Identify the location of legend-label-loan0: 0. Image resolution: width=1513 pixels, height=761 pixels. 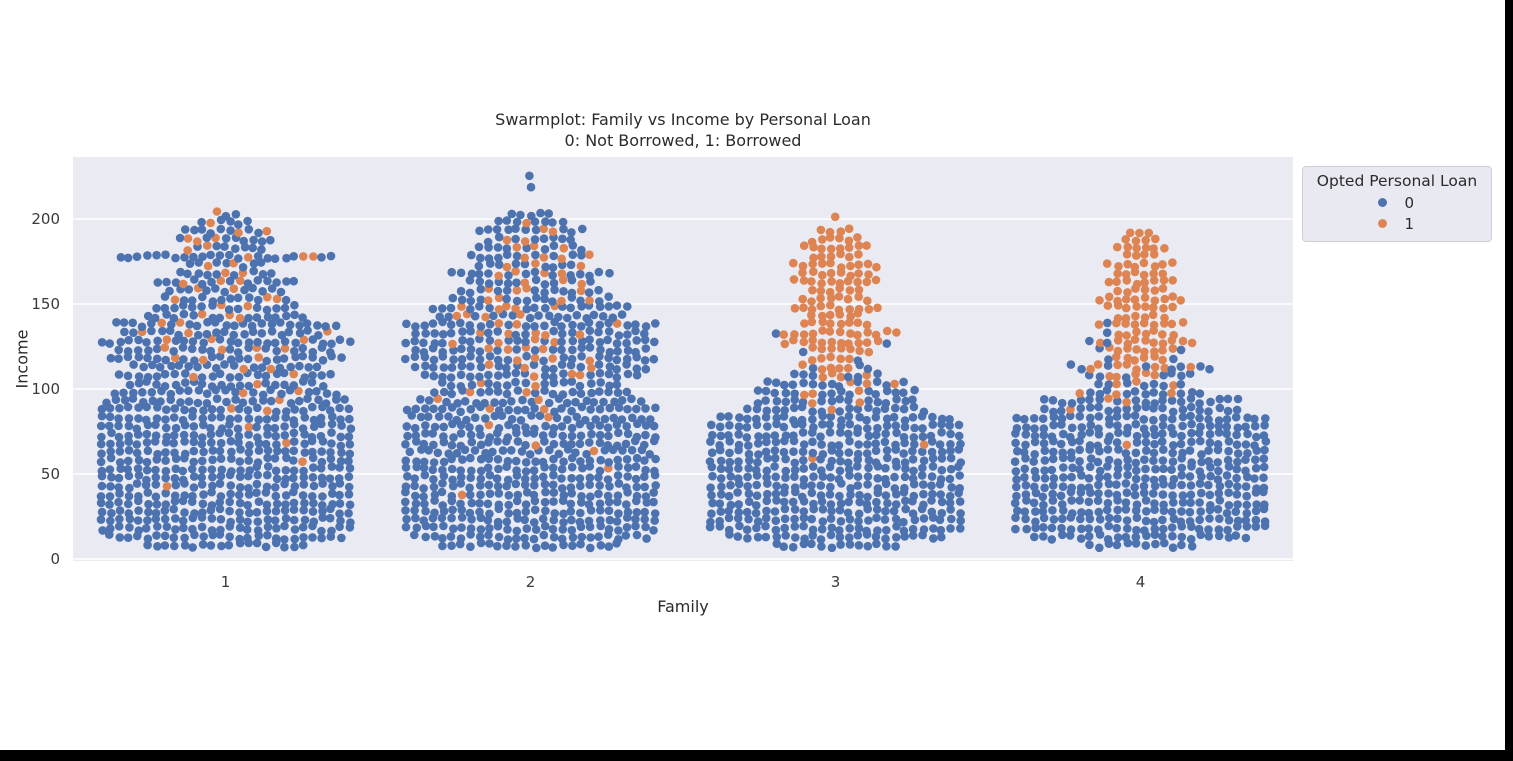
(1409, 202).